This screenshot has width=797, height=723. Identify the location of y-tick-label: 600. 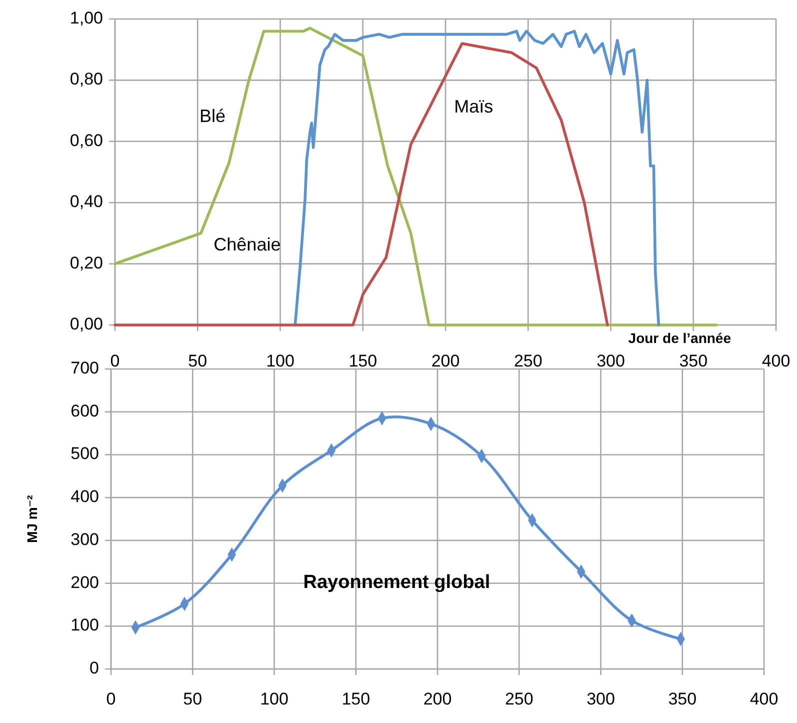
(84, 410).